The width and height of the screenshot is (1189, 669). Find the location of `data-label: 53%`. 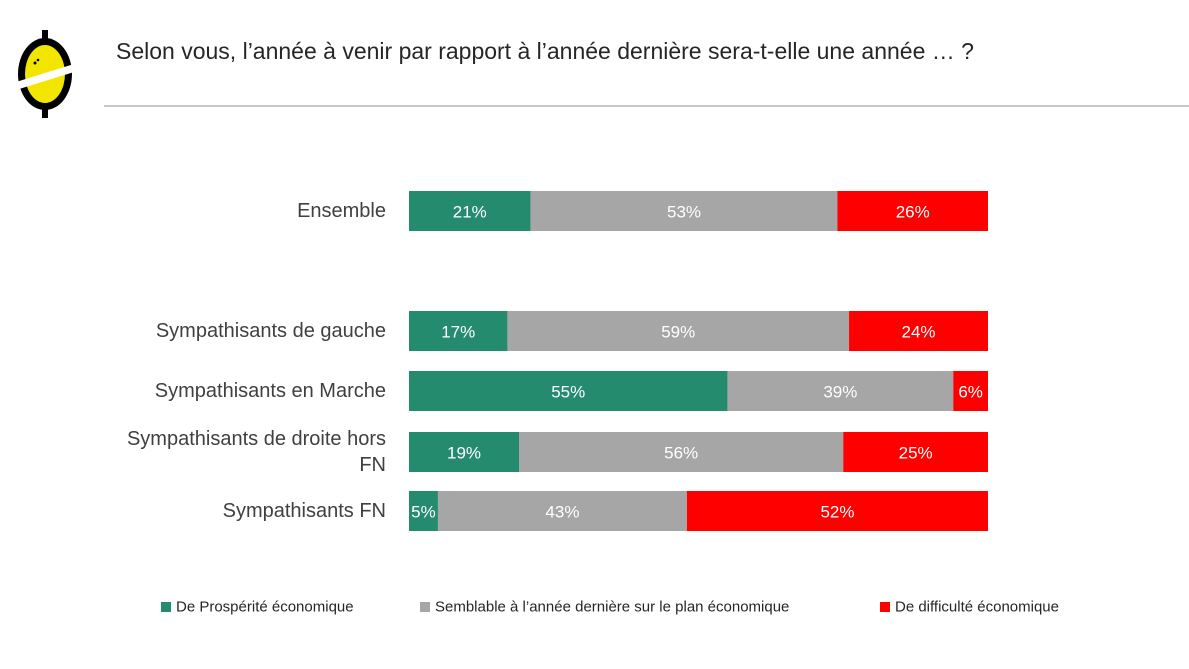

data-label: 53% is located at coordinates (684, 212).